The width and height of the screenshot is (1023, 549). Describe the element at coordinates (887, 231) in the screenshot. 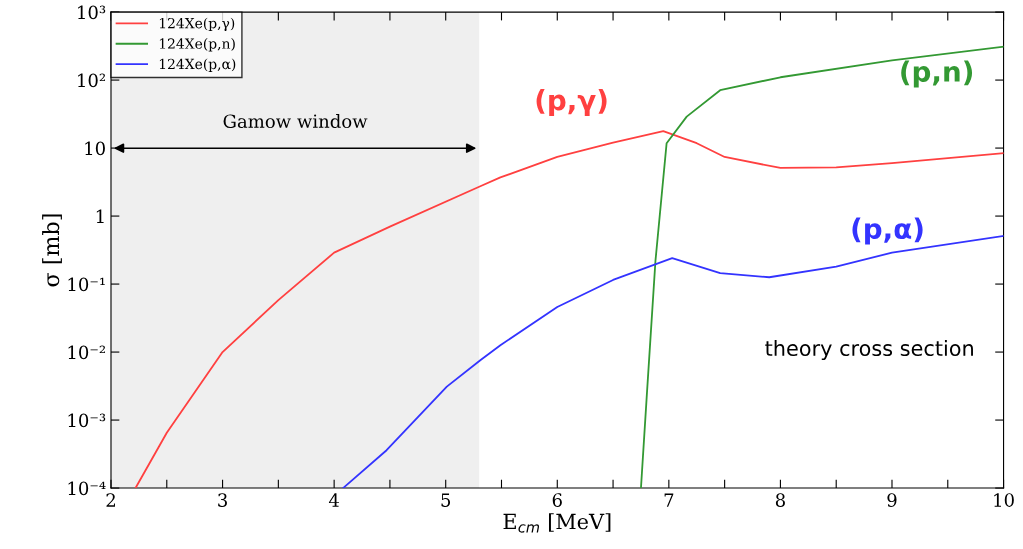

I see `annotation: (p,α)` at that location.